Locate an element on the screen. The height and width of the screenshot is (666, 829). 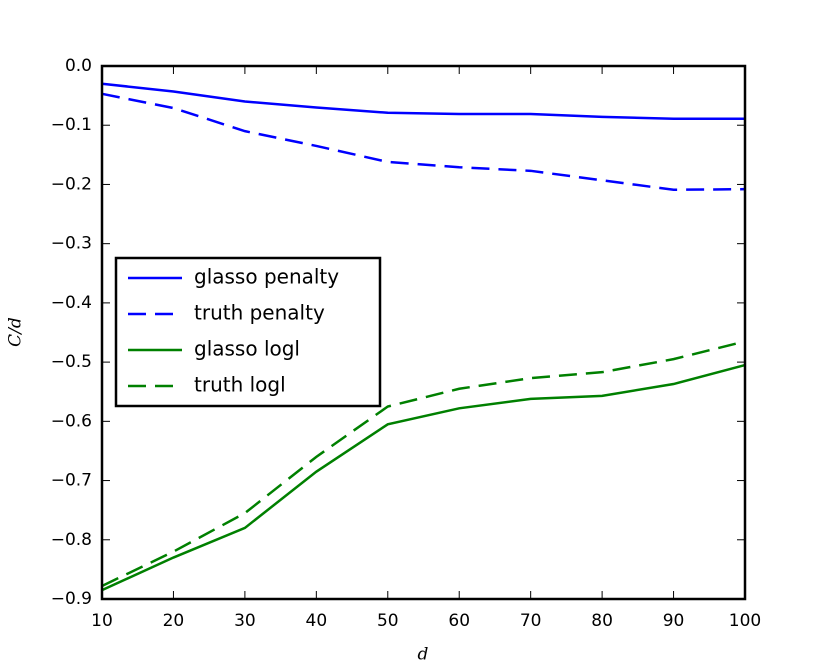
y-axis-label: C/d is located at coordinates (16, 332).